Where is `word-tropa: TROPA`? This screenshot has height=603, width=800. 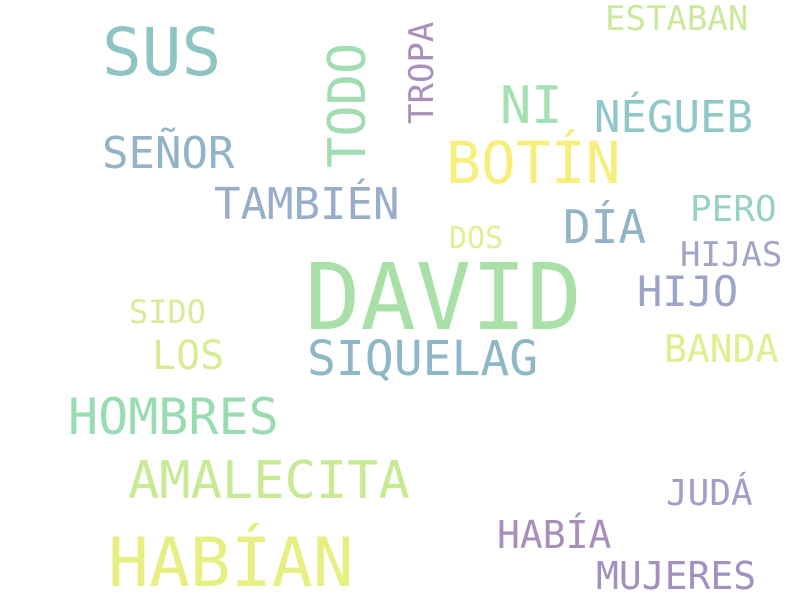 word-tropa: TROPA is located at coordinates (422, 72).